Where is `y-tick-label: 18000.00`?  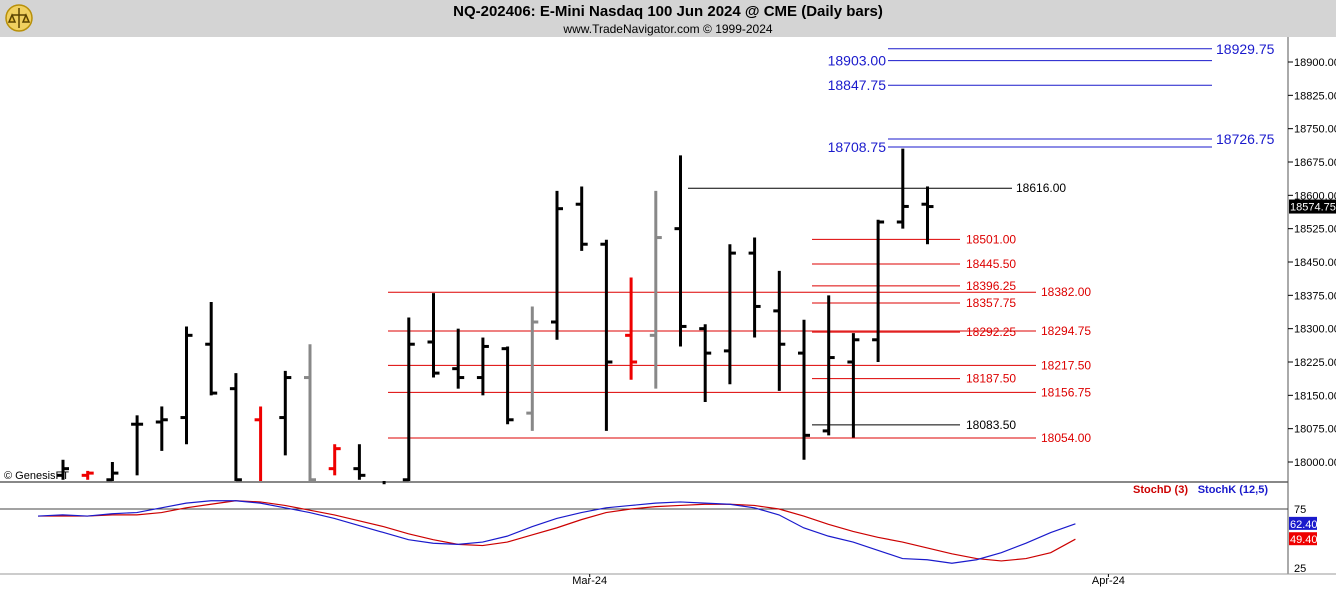 y-tick-label: 18000.00 is located at coordinates (1315, 463).